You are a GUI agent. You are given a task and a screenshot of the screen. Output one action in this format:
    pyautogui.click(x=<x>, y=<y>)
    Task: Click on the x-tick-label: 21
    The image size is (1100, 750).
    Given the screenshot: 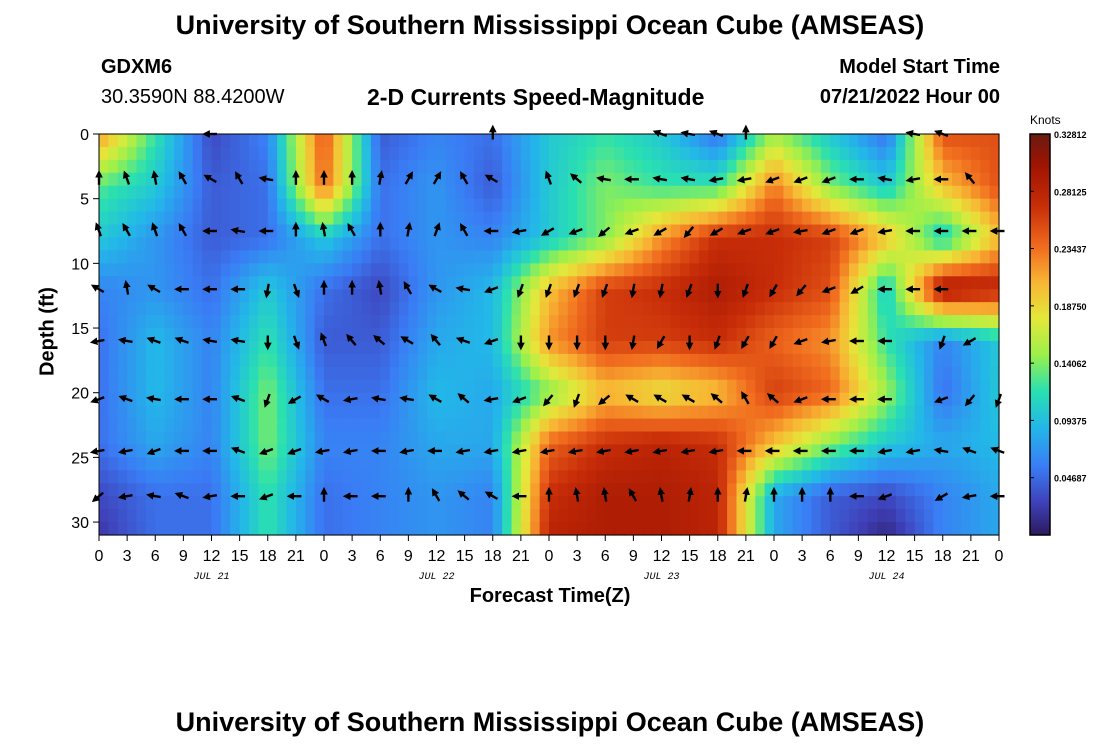 What is the action you would take?
    pyautogui.click(x=521, y=556)
    